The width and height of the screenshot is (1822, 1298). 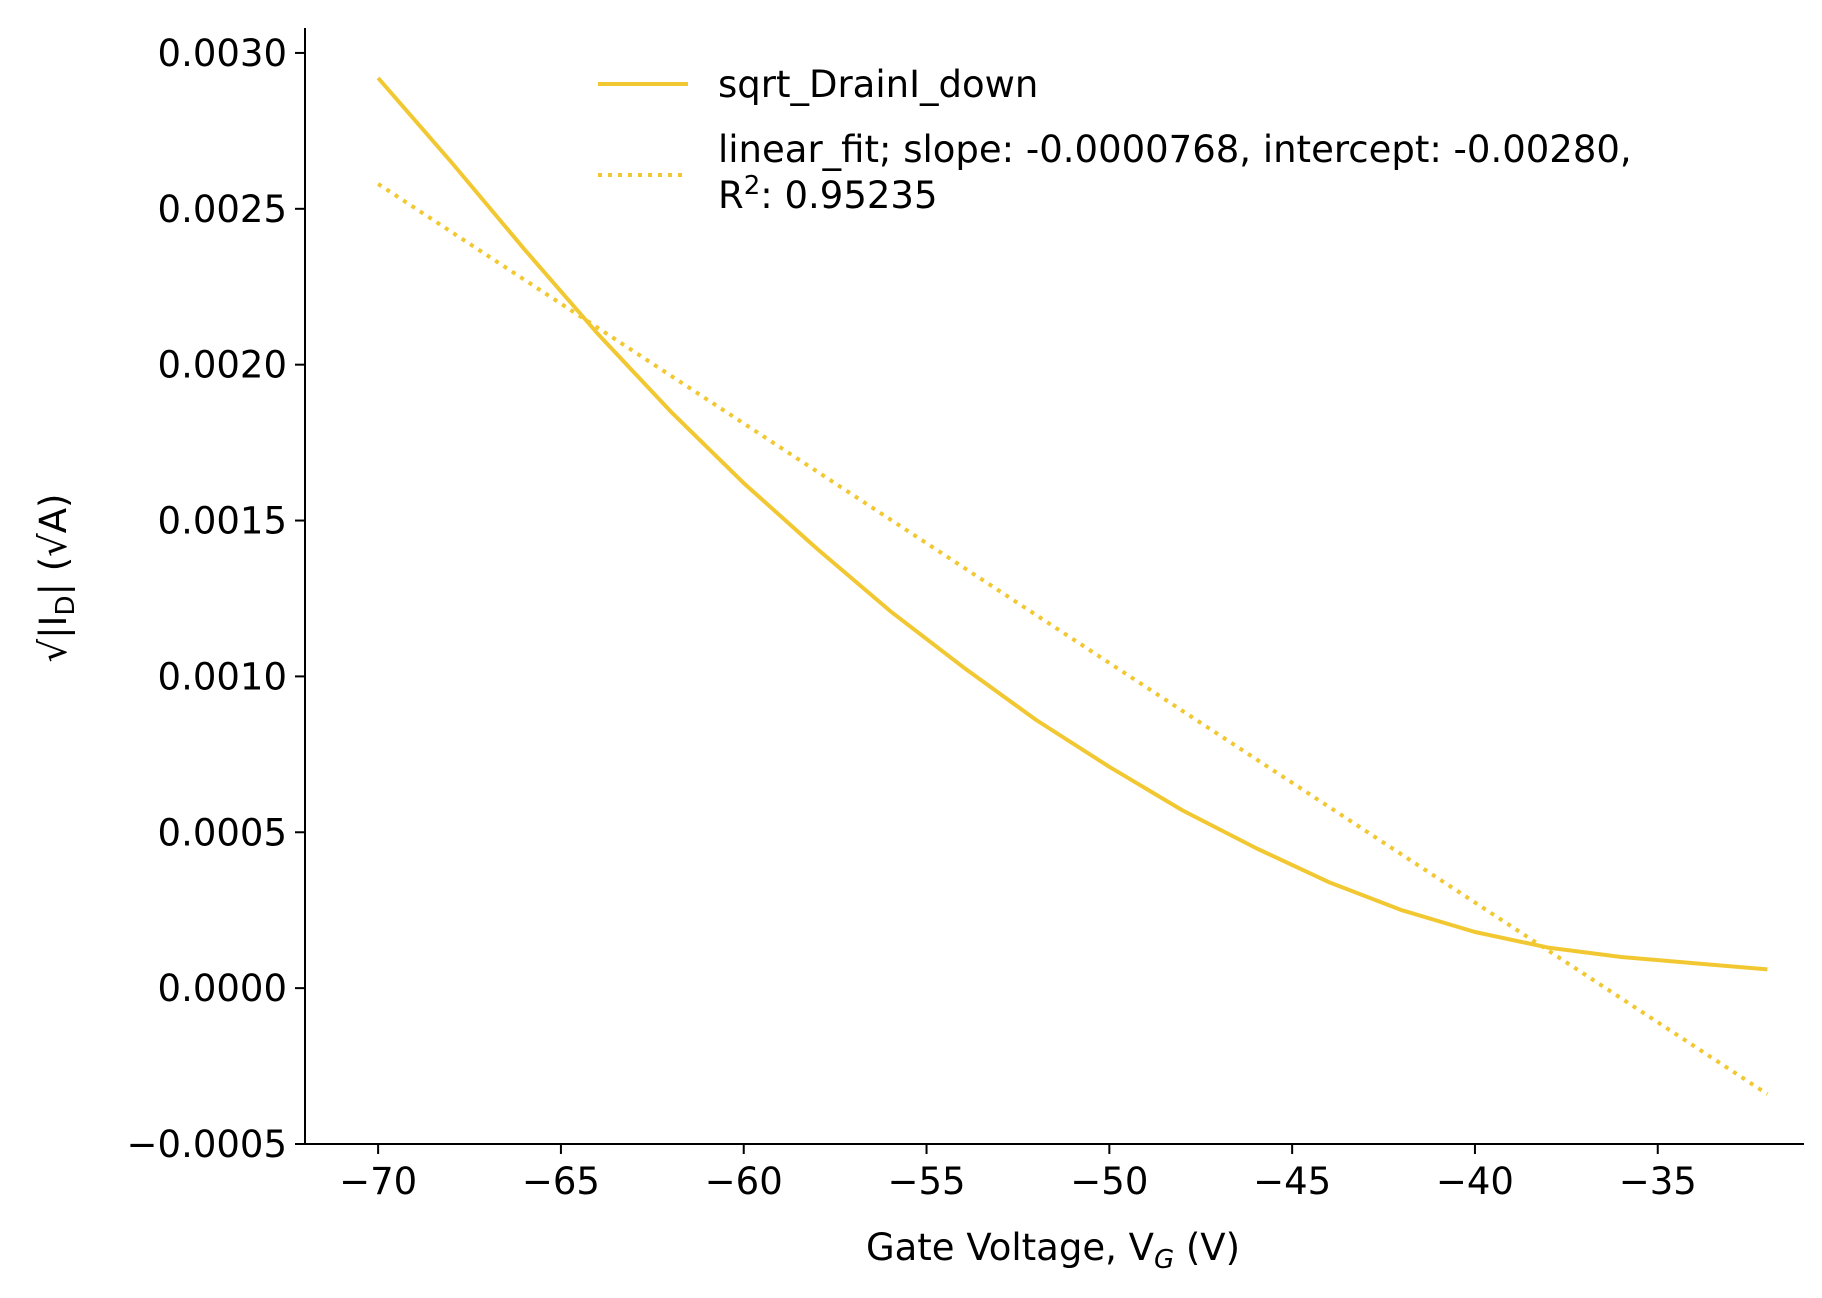 I want to click on x-tick-label: −50, so click(x=1109, y=1181).